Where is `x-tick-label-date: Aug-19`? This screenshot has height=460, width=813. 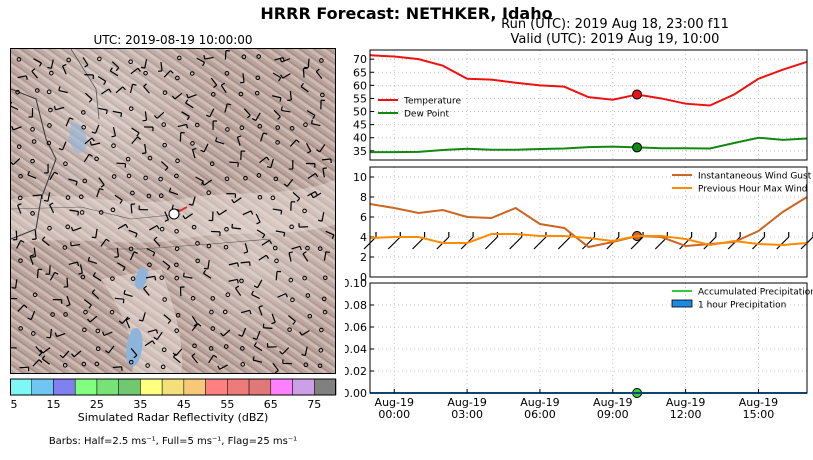 x-tick-label-date: Aug-19 is located at coordinates (758, 402).